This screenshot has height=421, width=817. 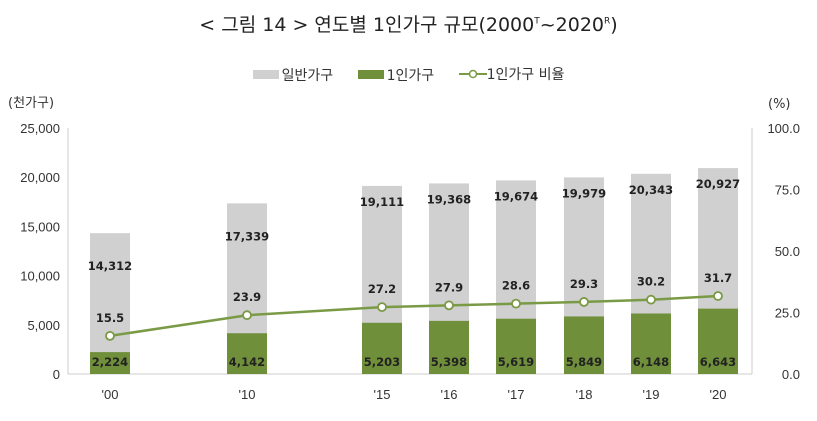 What do you see at coordinates (449, 199) in the screenshot?
I see `data-label-general: 19,368` at bounding box center [449, 199].